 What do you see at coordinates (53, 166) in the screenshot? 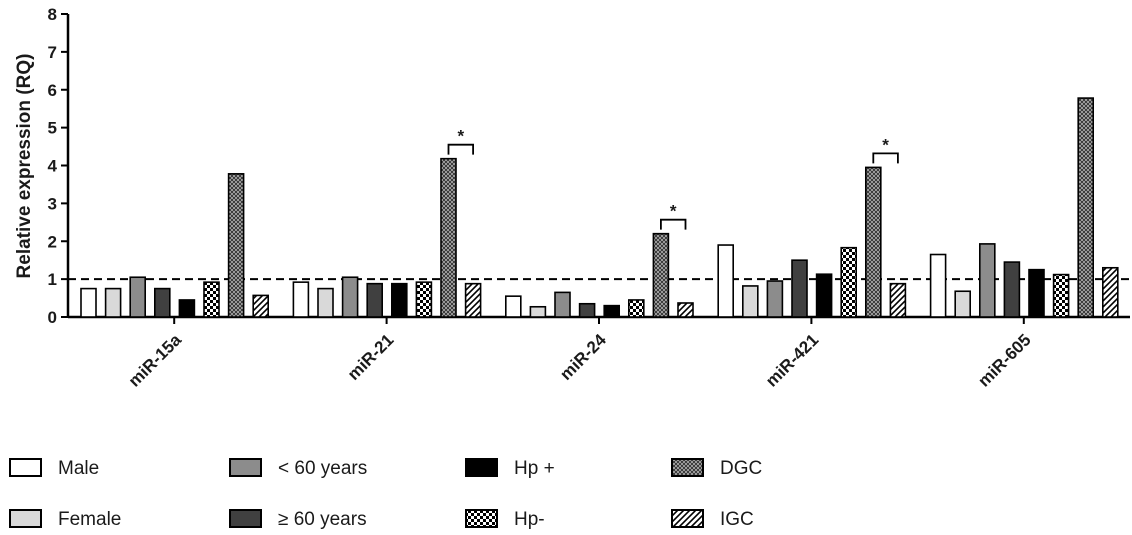
I see `y-tick-label: 4` at bounding box center [53, 166].